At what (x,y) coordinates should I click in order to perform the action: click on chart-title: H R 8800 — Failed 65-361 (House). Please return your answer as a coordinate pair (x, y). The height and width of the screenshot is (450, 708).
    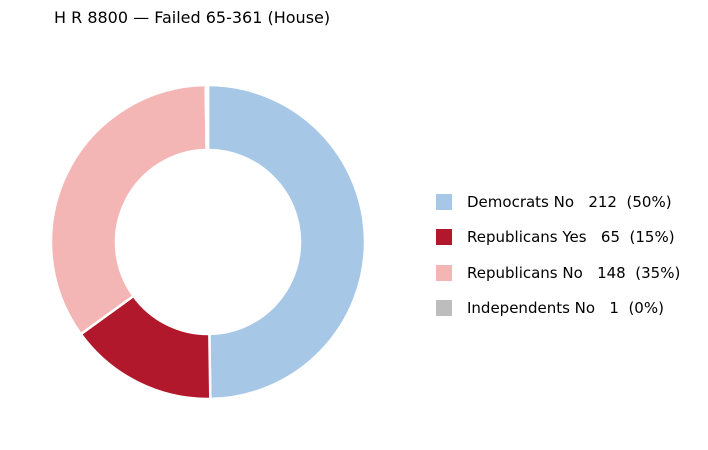
    Looking at the image, I should click on (192, 17).